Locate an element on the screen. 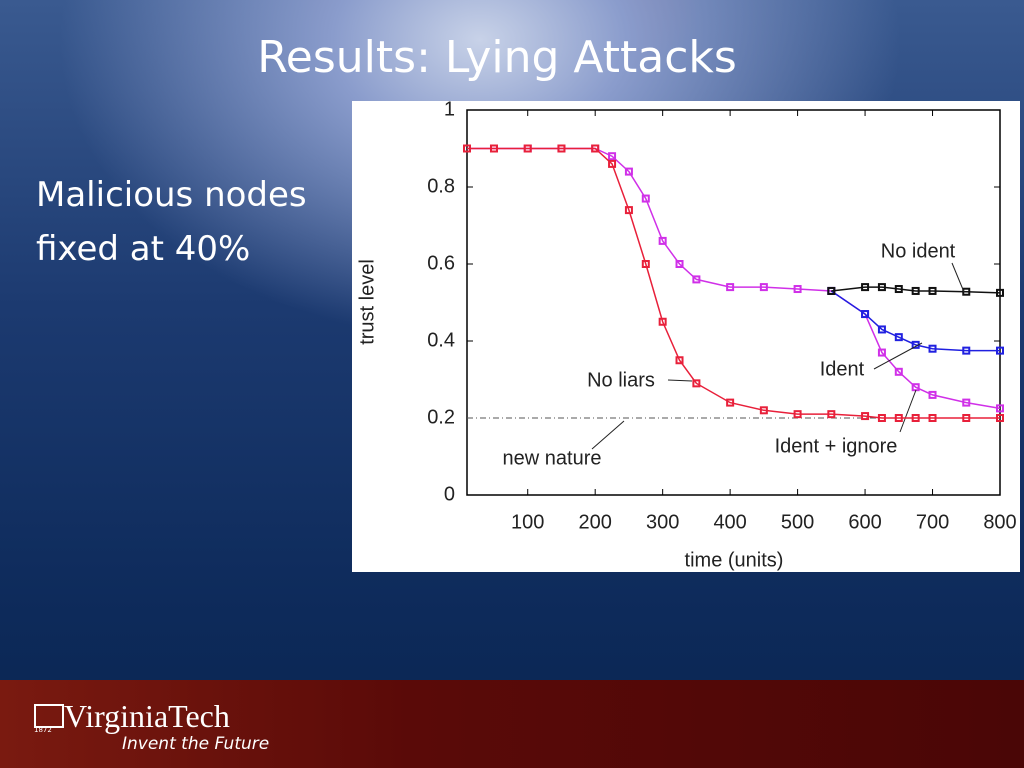 This screenshot has height=768, width=1024. x-axis-label: time (units) is located at coordinates (734, 560).